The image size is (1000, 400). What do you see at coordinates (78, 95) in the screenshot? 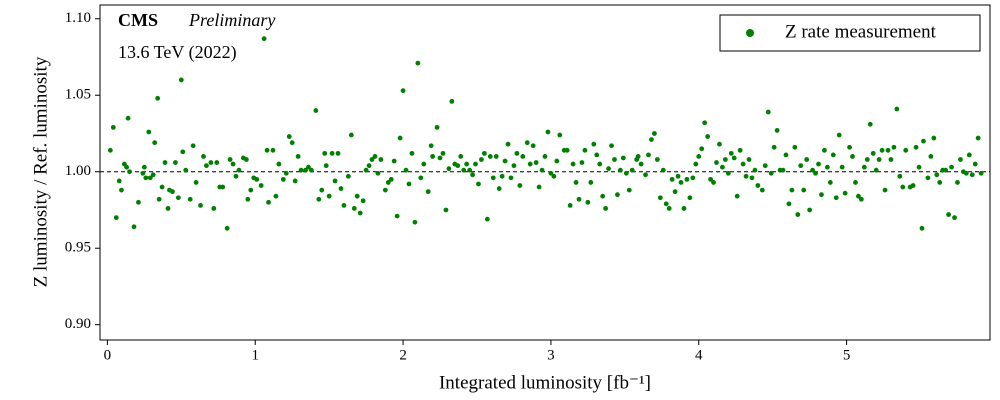
I see `y-tick-label: 1.05` at bounding box center [78, 95].